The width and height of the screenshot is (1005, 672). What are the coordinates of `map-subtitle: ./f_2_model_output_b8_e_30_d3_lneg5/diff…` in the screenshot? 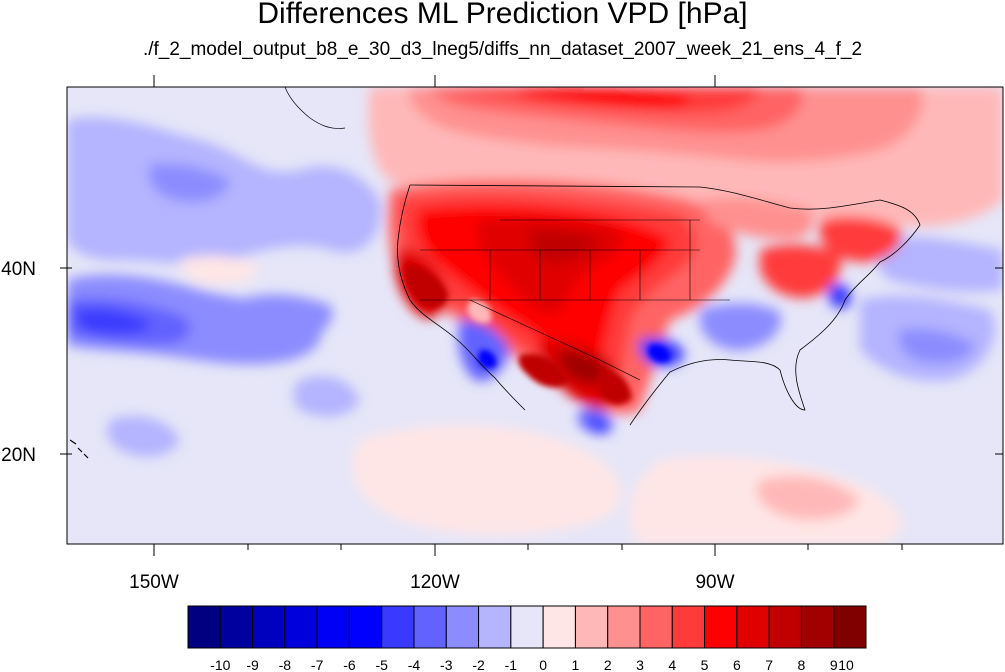 It's located at (502, 49).